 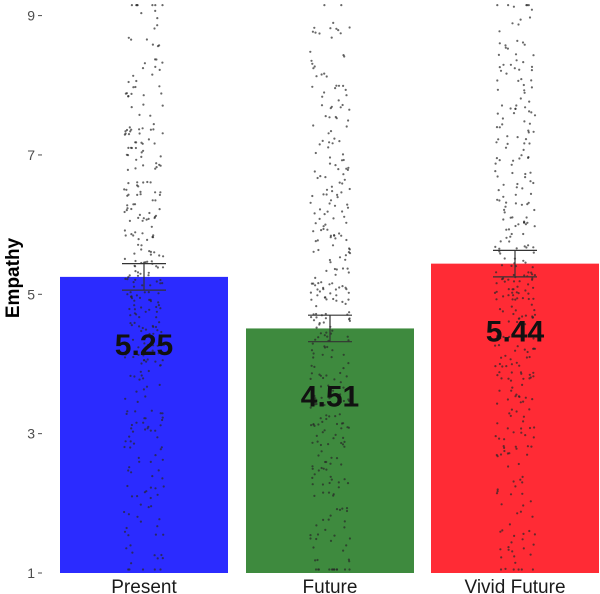 I want to click on bar-future, so click(x=330, y=450).